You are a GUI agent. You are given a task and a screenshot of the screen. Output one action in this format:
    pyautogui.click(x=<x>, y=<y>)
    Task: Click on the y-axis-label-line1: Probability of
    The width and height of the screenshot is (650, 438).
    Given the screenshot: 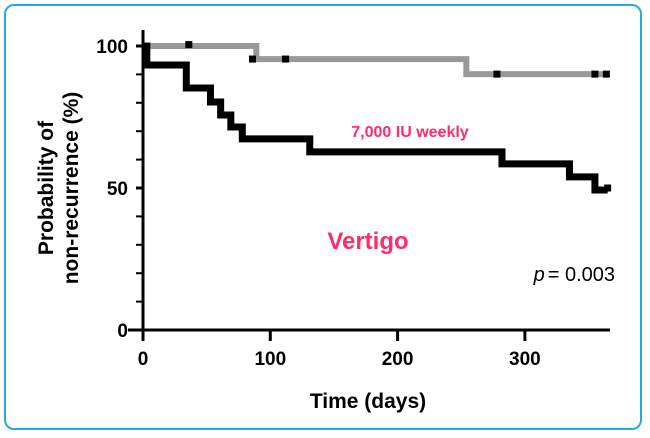 What is the action you would take?
    pyautogui.click(x=46, y=187)
    